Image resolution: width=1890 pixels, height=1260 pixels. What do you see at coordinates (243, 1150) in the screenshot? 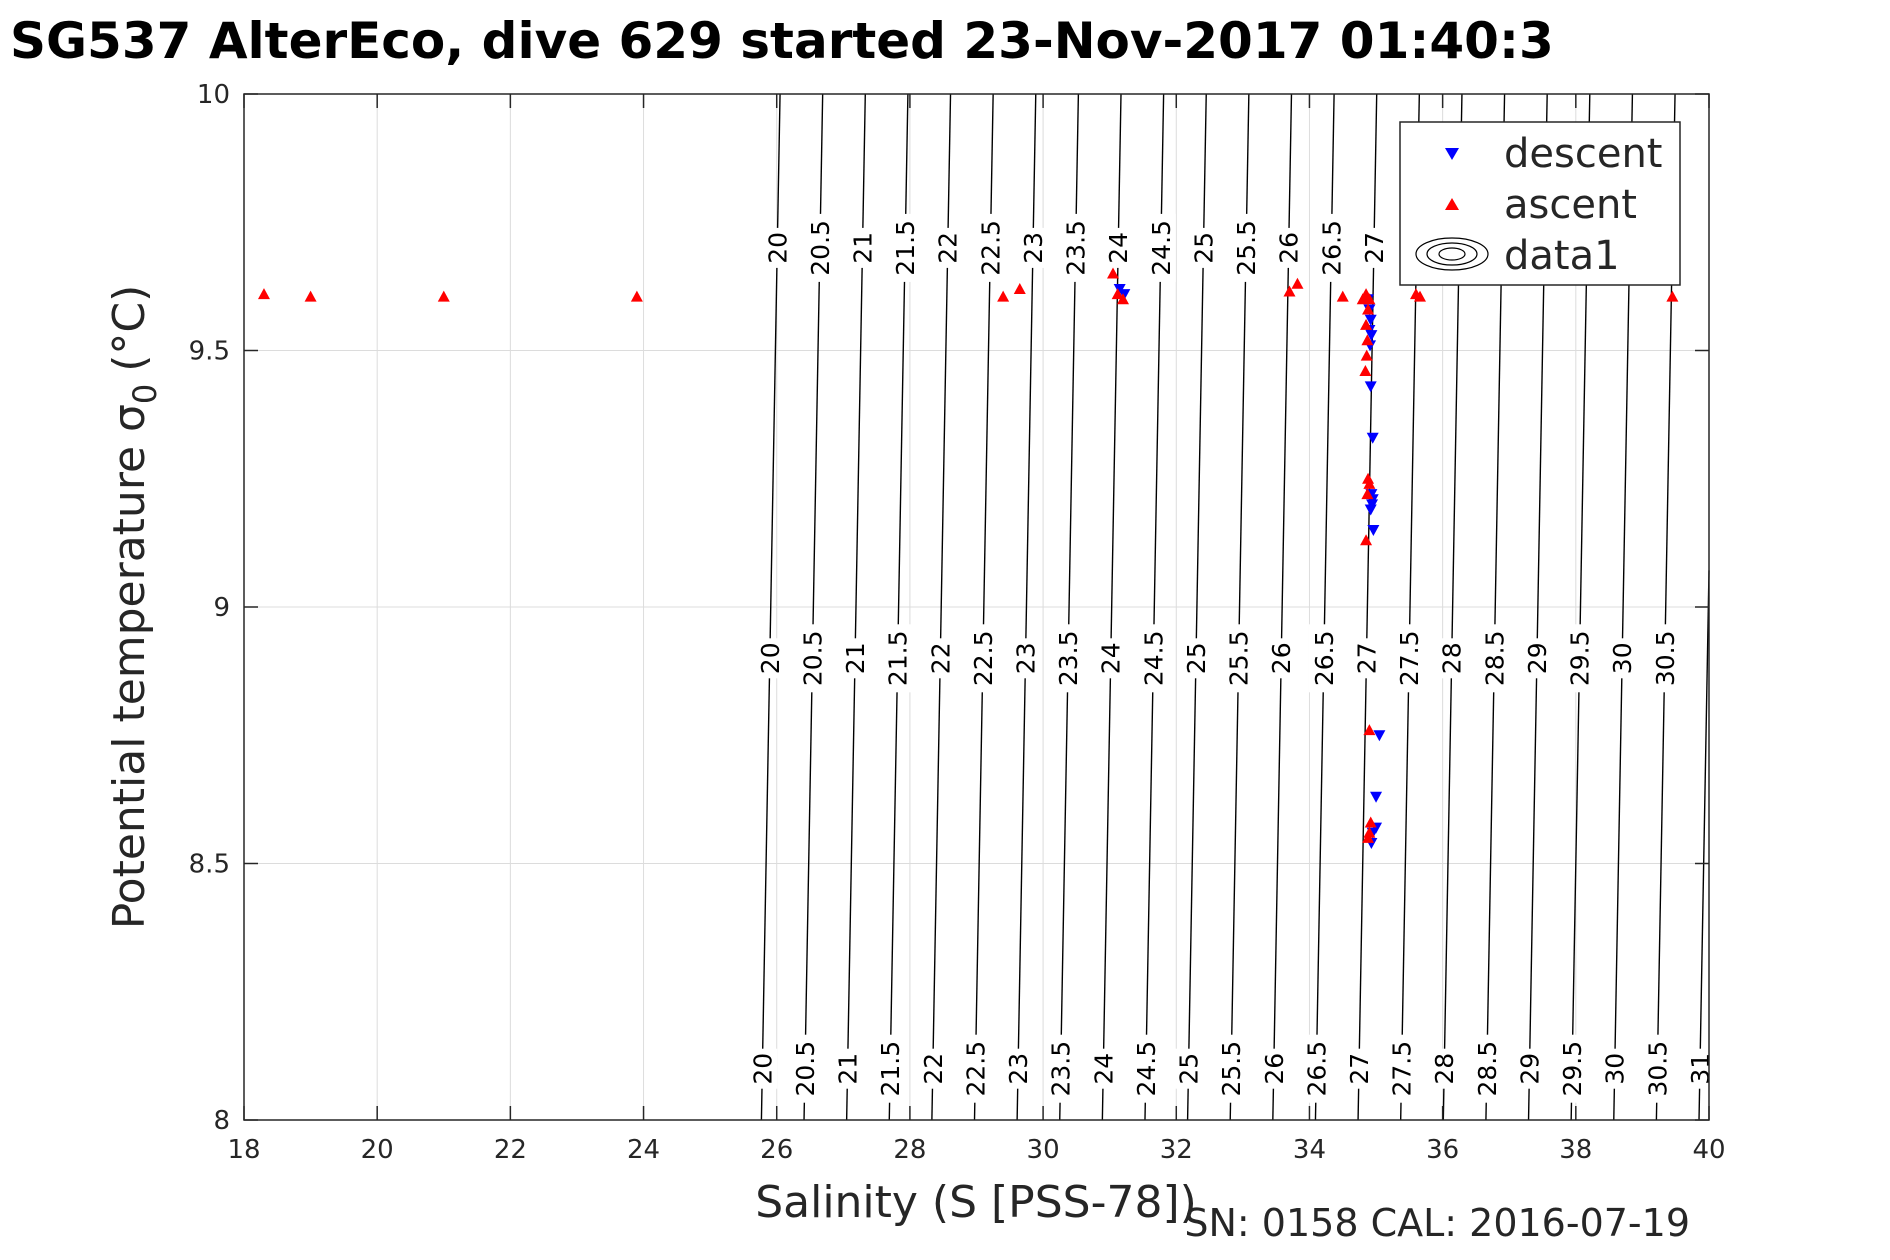
I see `x-tick-label: 18` at bounding box center [243, 1150].